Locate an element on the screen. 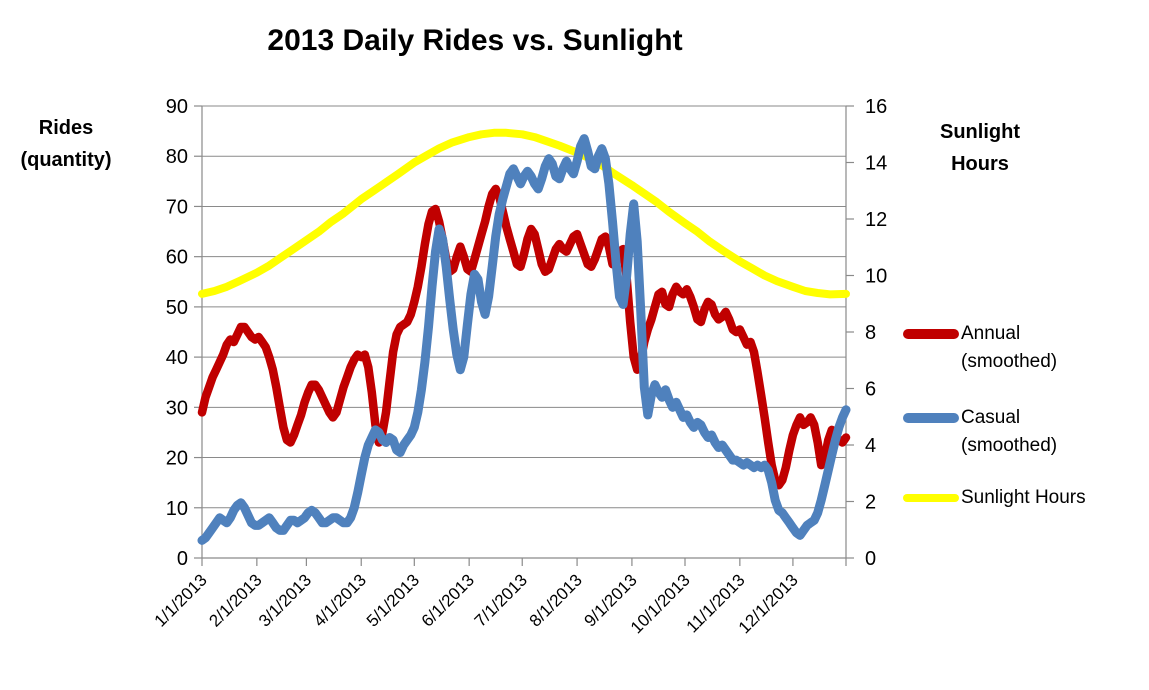 The image size is (1149, 690). legend-label-casual: Casual (smoothed) is located at coordinates (1009, 431).